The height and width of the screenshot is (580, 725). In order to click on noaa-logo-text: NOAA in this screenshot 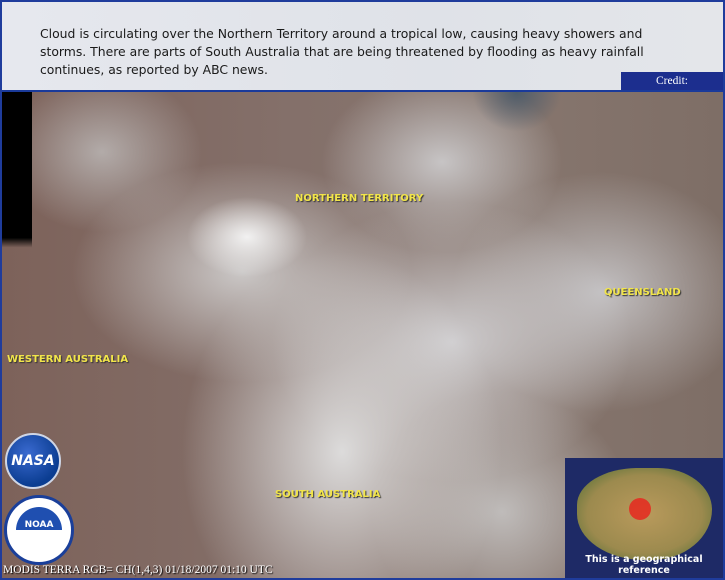, I will do `click(39, 525)`.